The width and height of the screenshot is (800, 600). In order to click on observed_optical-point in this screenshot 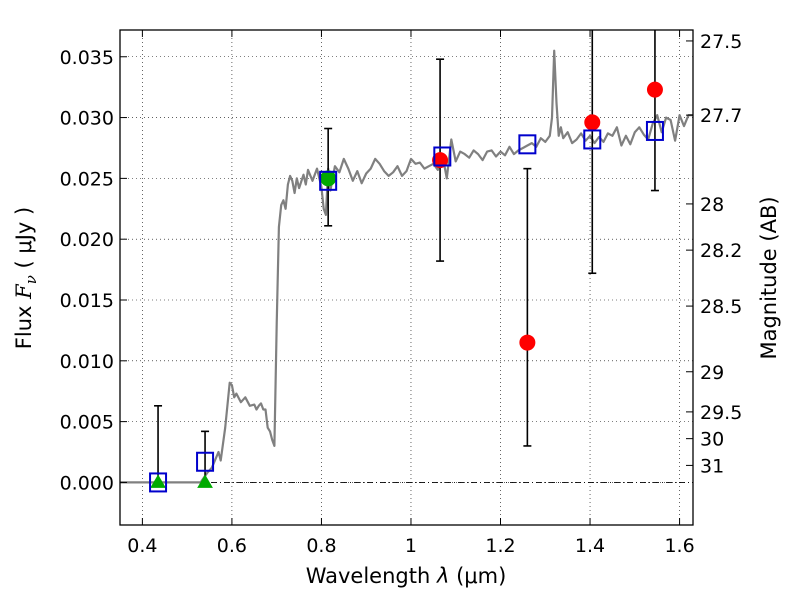, I will do `click(328, 178)`.